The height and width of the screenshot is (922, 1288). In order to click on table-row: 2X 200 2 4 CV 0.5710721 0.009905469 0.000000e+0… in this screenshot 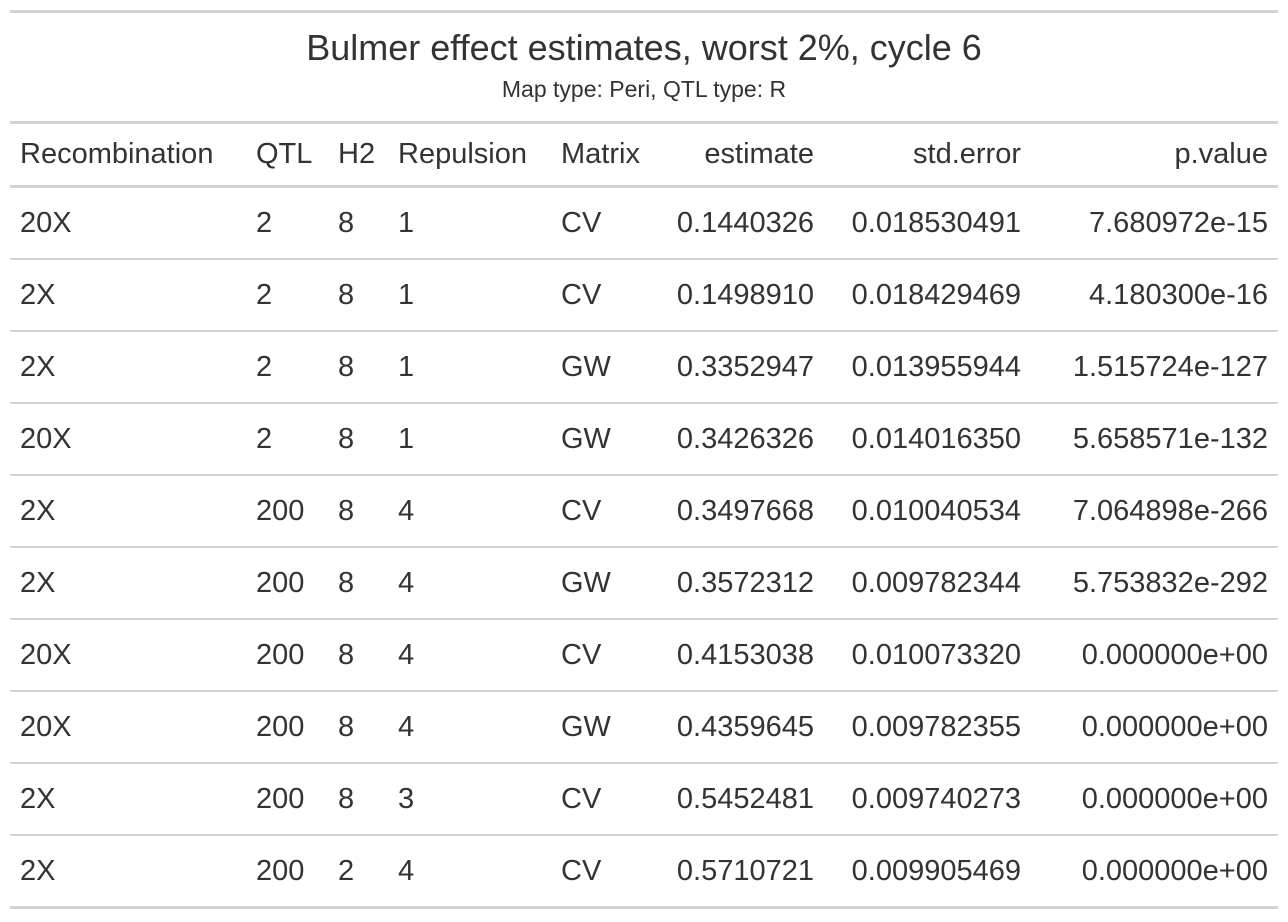, I will do `click(644, 872)`.